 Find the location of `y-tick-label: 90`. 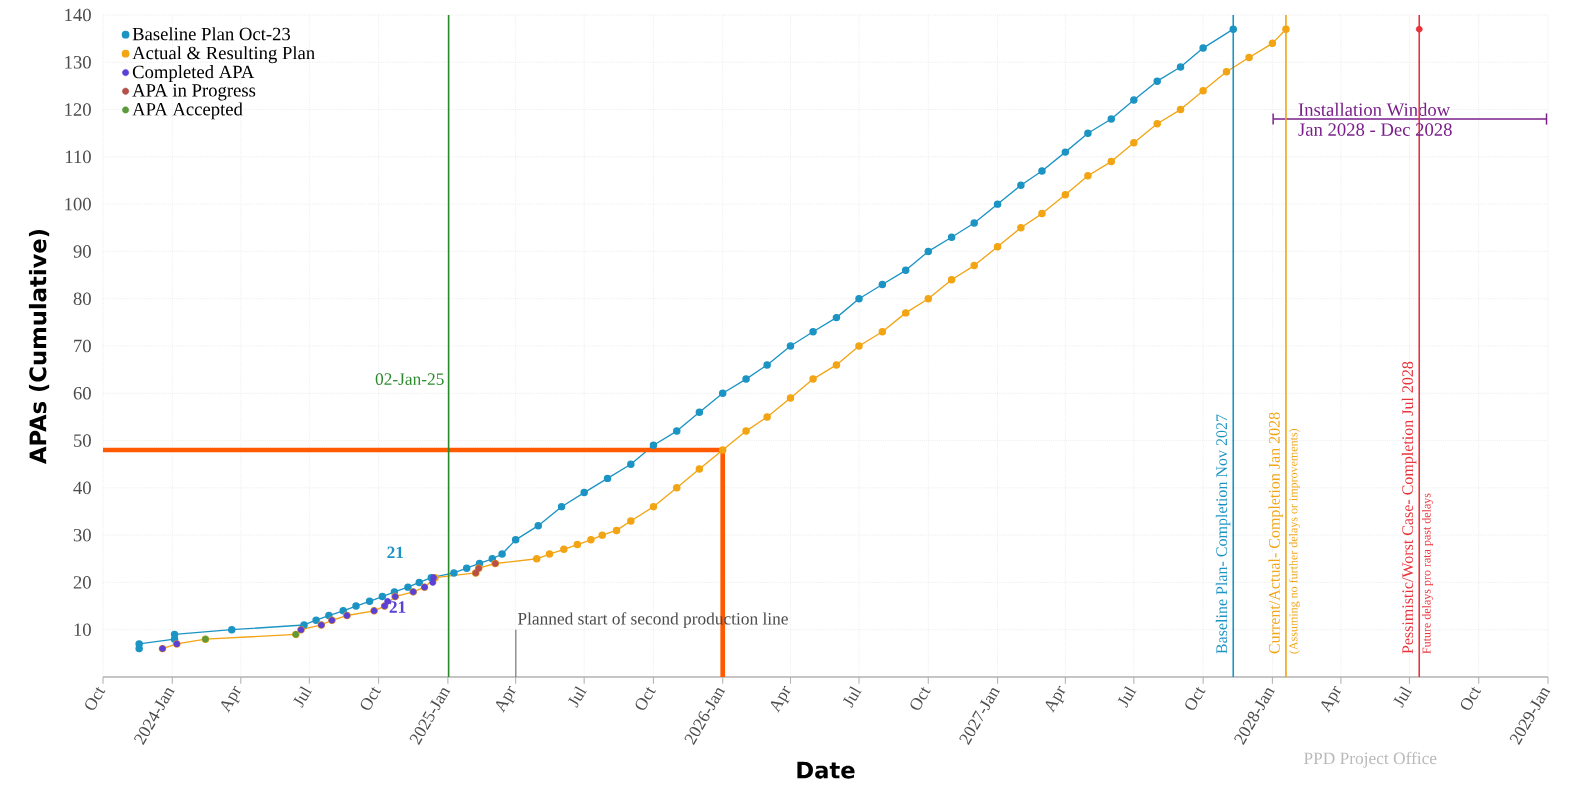

y-tick-label: 90 is located at coordinates (82, 251).